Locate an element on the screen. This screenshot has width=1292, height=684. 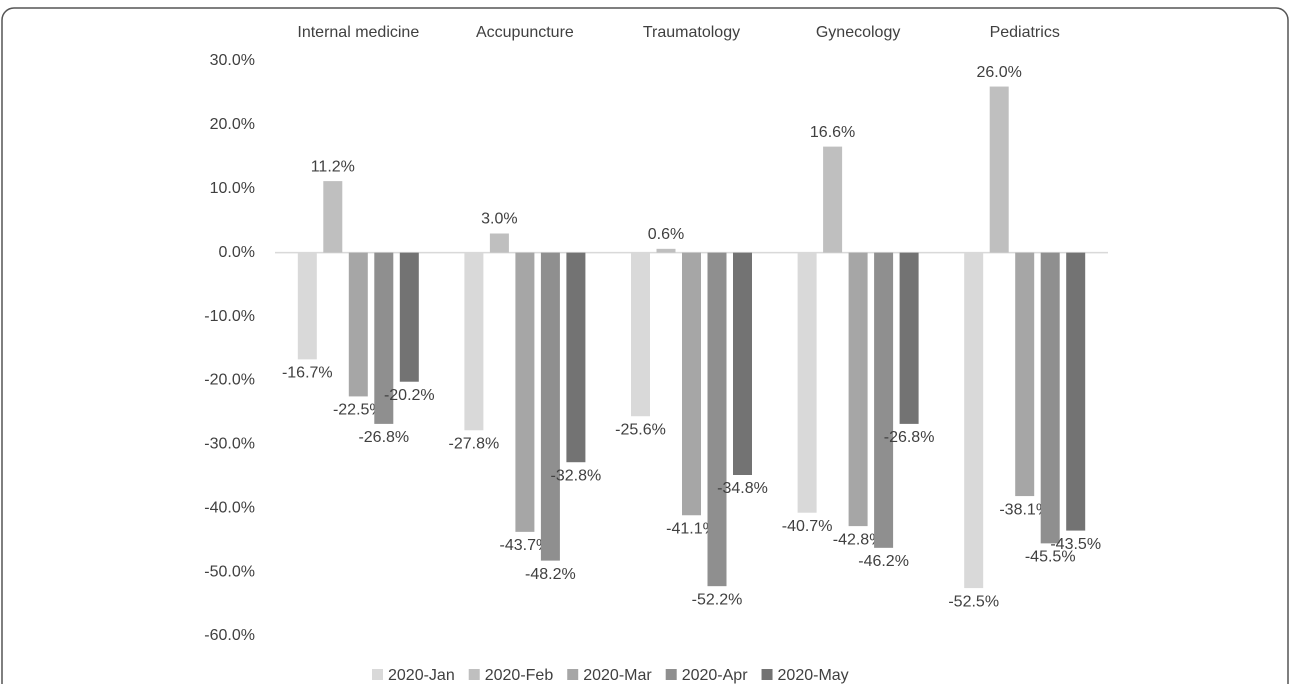
y-tick-label: 0.0% is located at coordinates (237, 252).